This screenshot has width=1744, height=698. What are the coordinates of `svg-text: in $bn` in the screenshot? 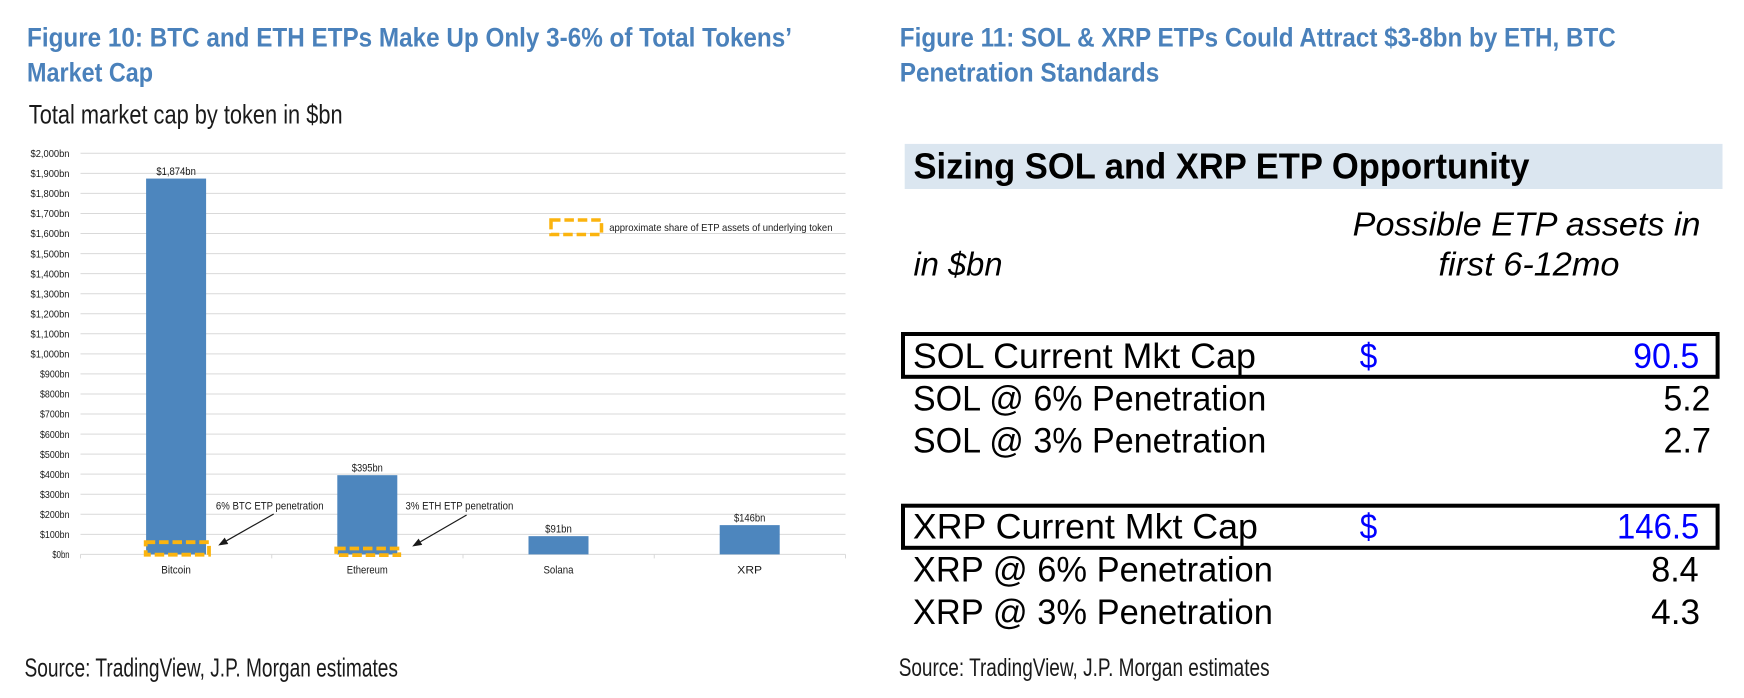 It's located at (958, 264).